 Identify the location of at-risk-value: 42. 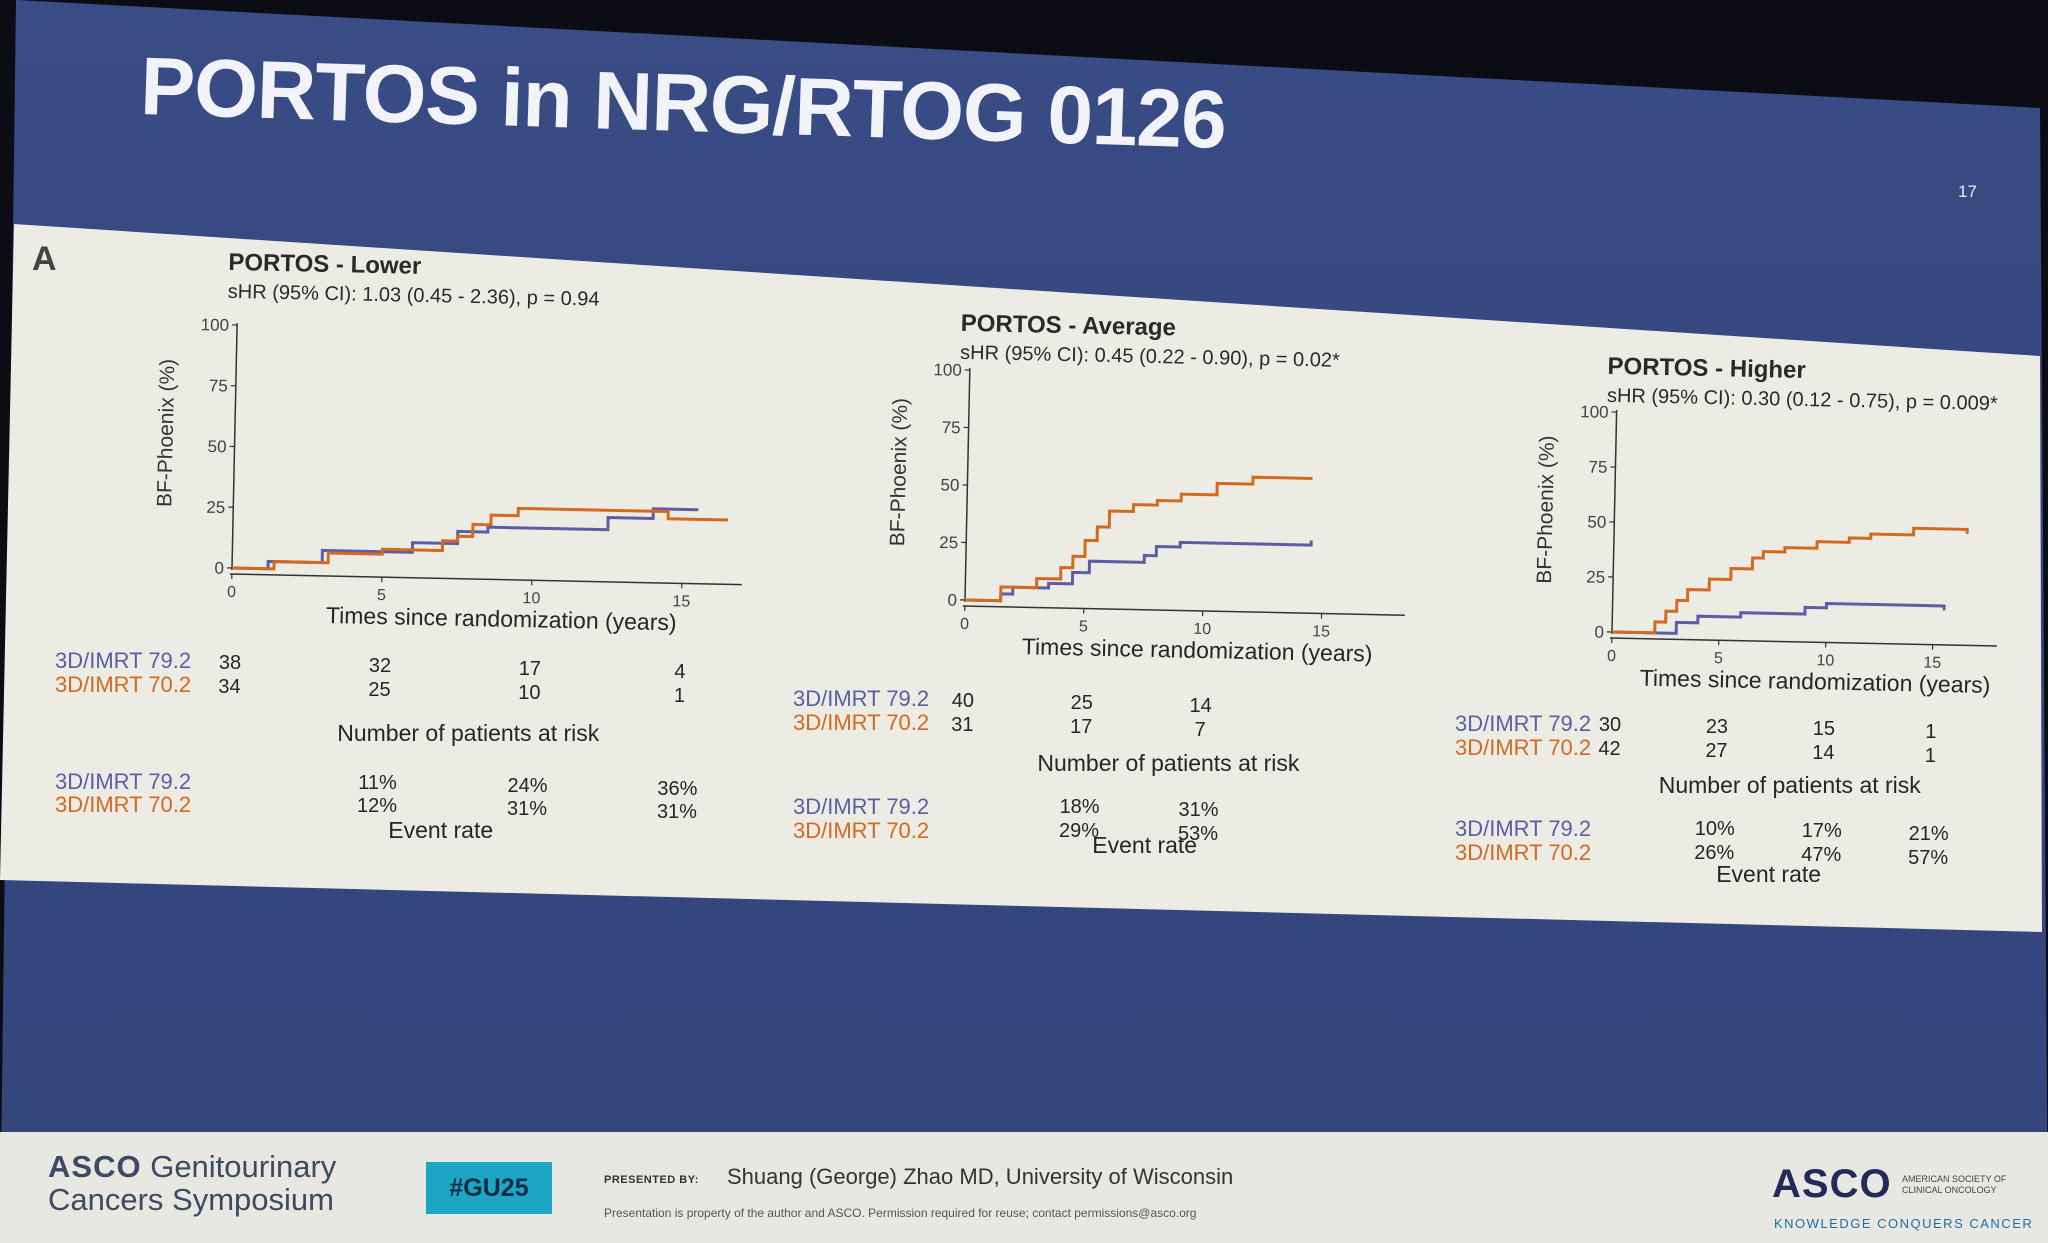
(1609, 748).